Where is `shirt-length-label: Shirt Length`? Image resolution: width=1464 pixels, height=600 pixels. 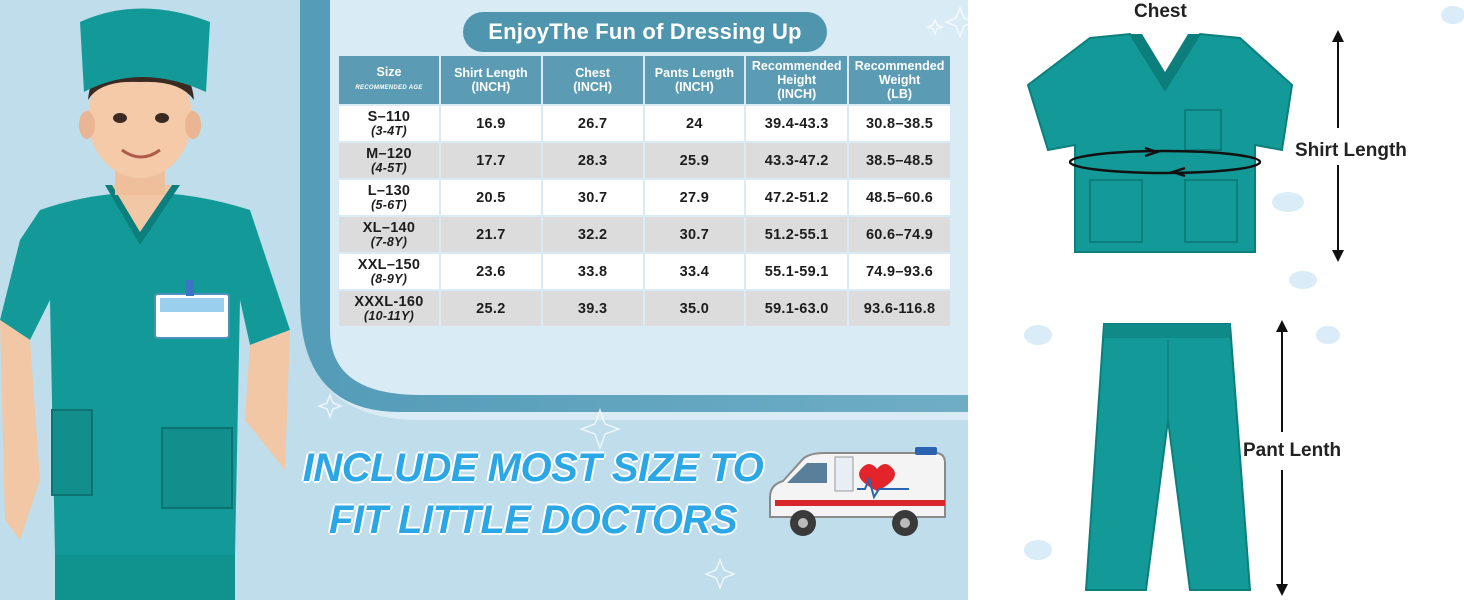 shirt-length-label: Shirt Length is located at coordinates (1351, 150).